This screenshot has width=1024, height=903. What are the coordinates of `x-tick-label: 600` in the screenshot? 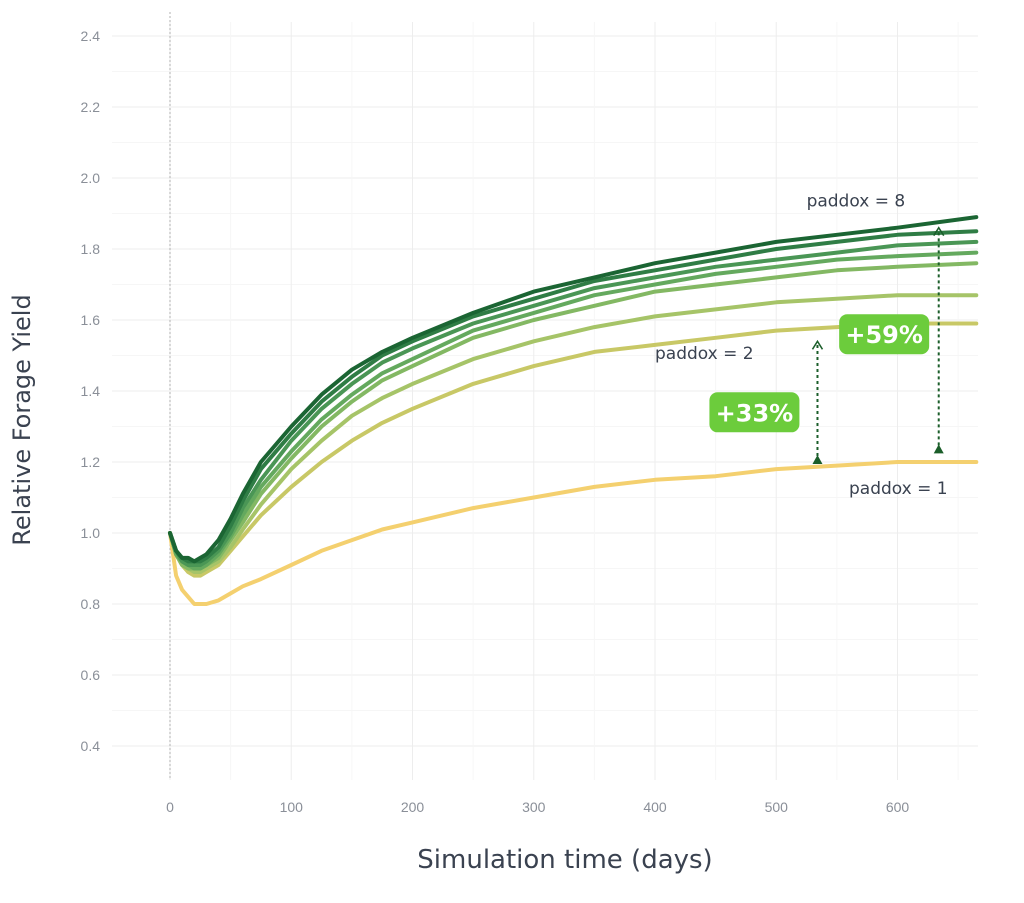 It's located at (898, 807).